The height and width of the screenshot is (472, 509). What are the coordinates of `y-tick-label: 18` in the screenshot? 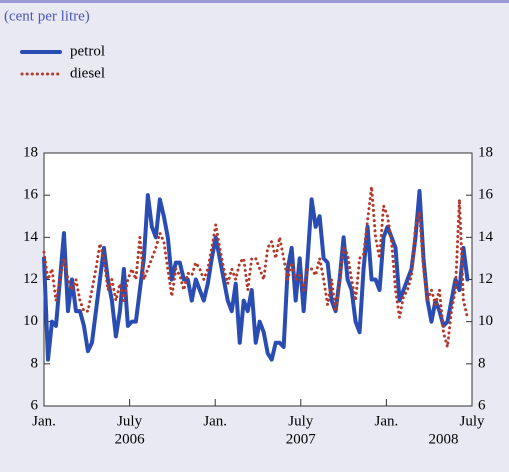 It's located at (30, 152).